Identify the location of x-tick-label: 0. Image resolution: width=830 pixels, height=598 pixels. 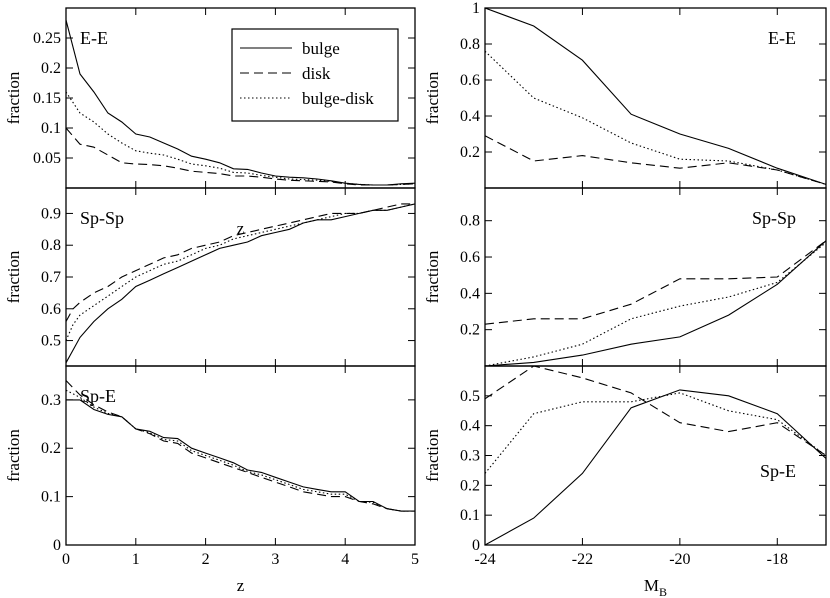
(66, 559).